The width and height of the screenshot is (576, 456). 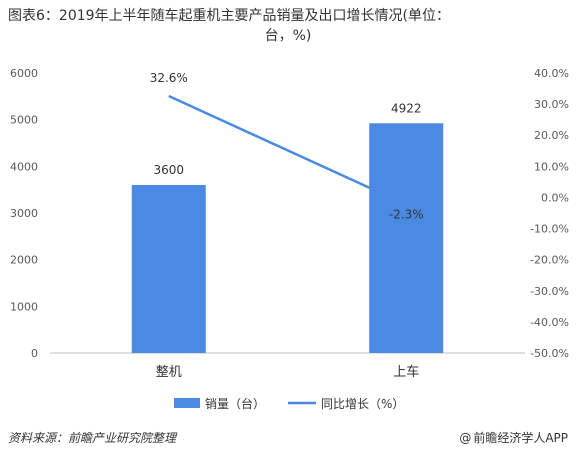 I want to click on right-tick-label: -40.0%, so click(x=549, y=322).